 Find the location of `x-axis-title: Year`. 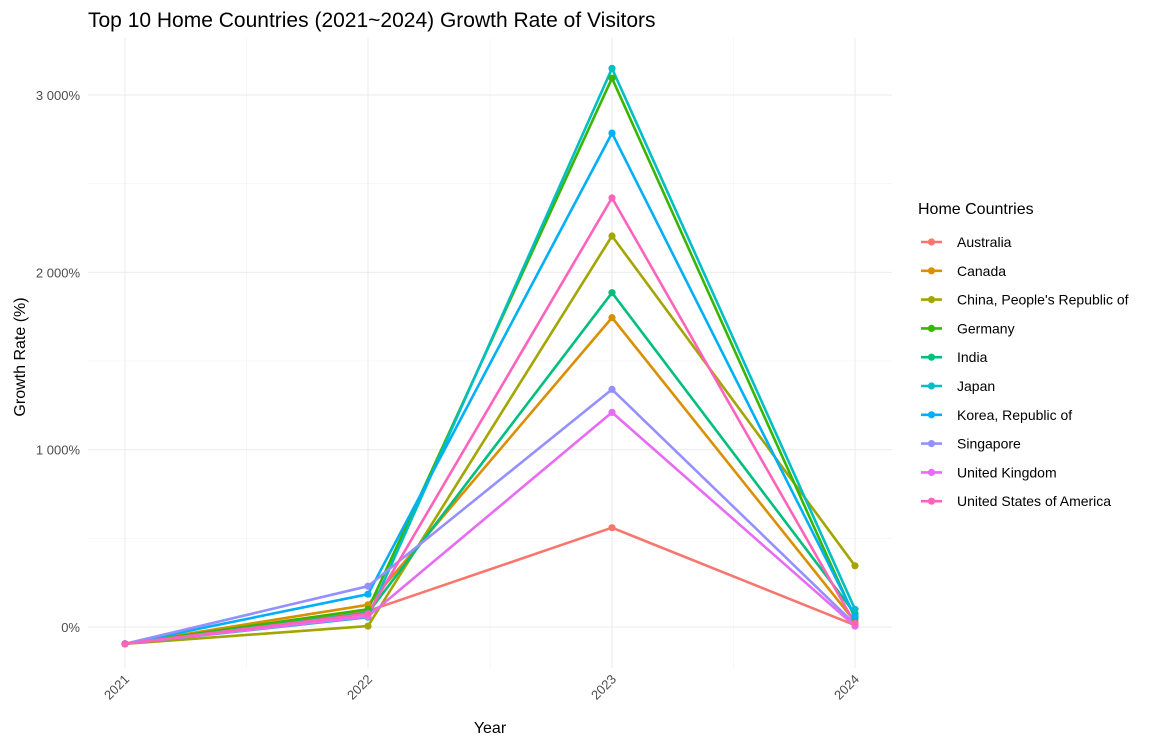

x-axis-title: Year is located at coordinates (490, 728).